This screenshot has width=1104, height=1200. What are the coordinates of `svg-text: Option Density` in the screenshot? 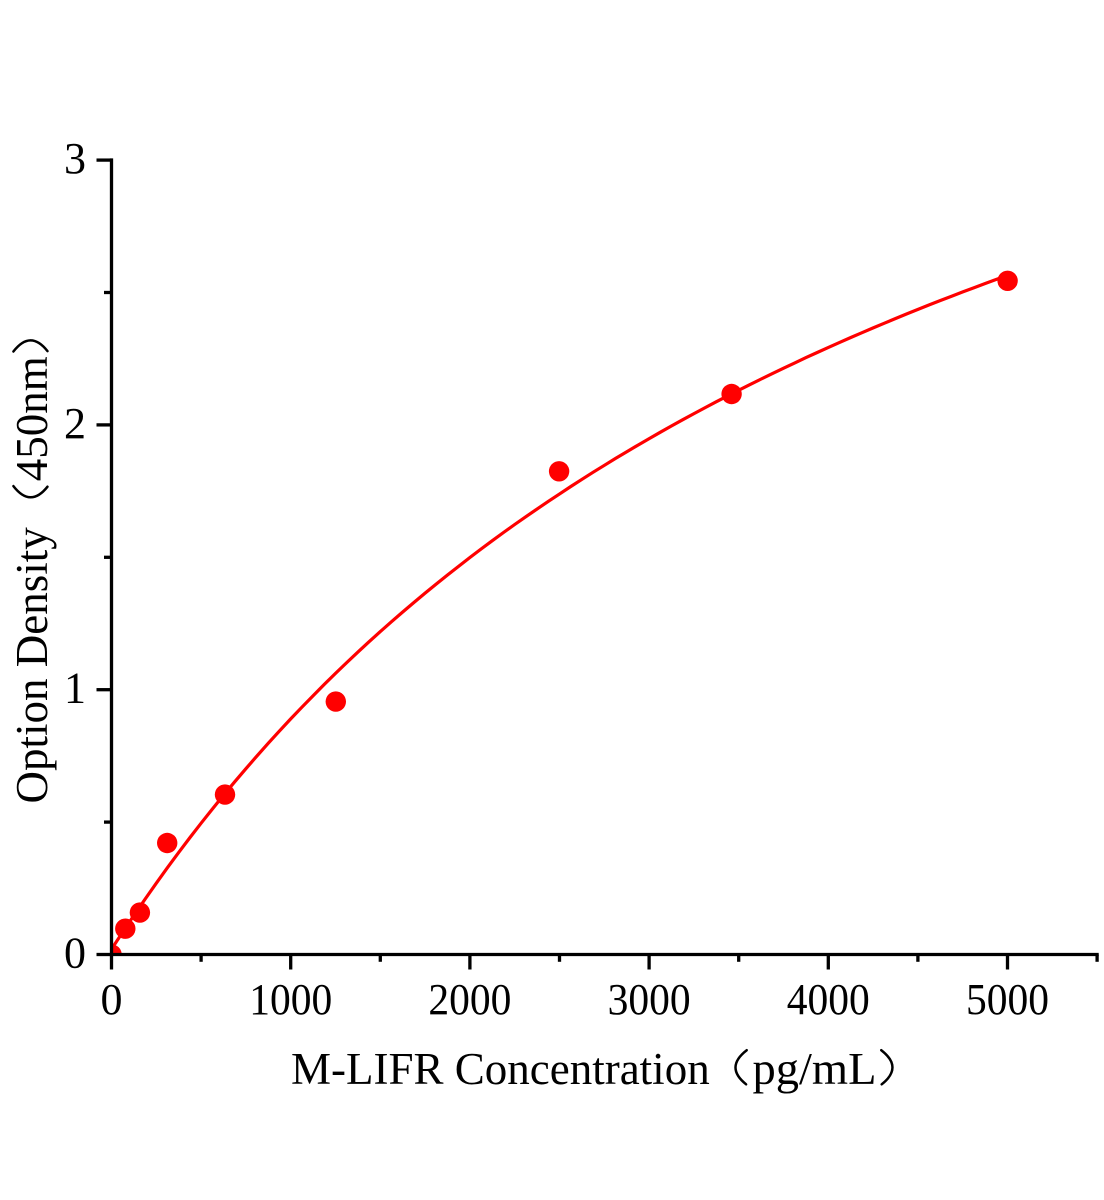 It's located at (32, 665).